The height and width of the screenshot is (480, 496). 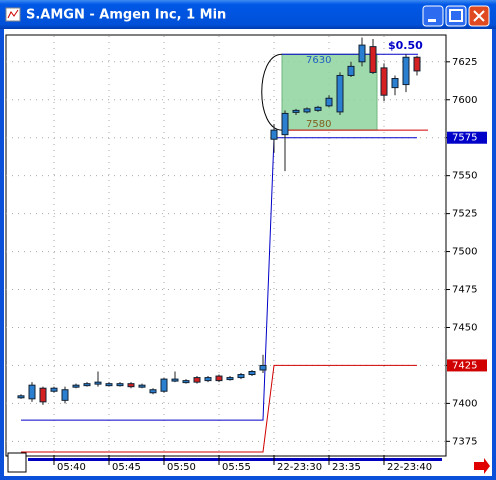 I want to click on x-tick-label: 22-23:30, so click(x=299, y=467).